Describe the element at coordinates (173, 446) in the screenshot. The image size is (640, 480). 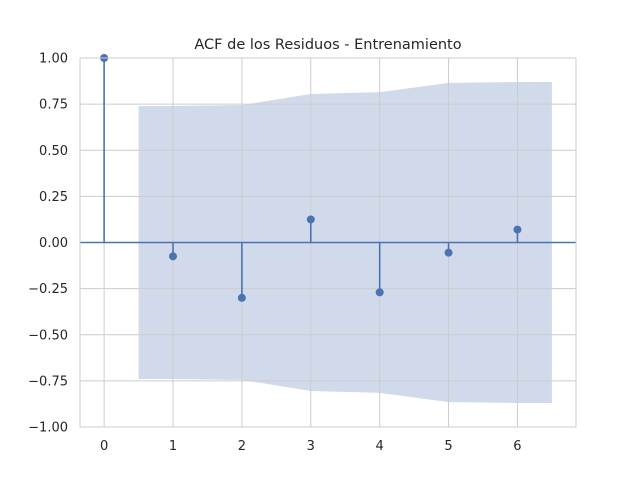
I see `x-tick-label-1: 1` at that location.